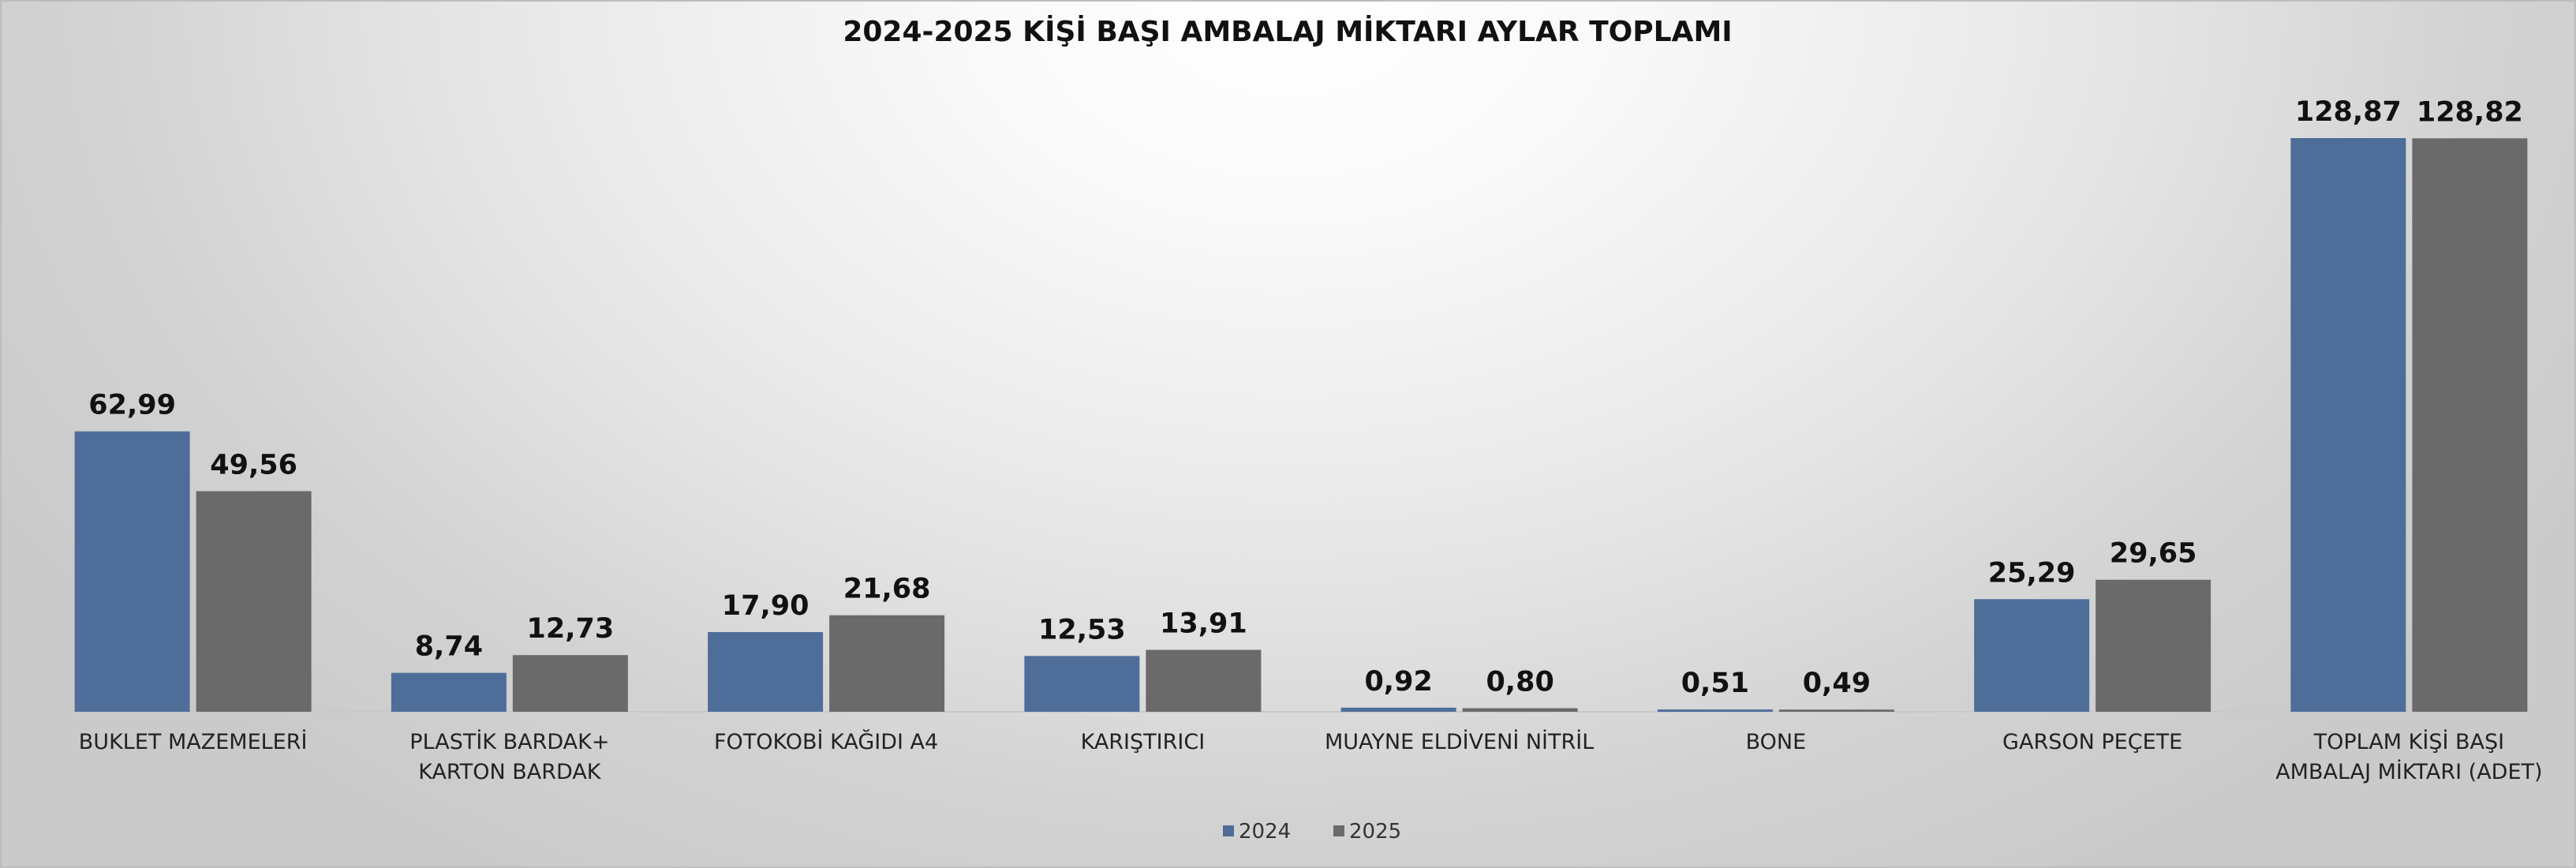  What do you see at coordinates (1715, 683) in the screenshot?
I see `data-label: 0,51` at bounding box center [1715, 683].